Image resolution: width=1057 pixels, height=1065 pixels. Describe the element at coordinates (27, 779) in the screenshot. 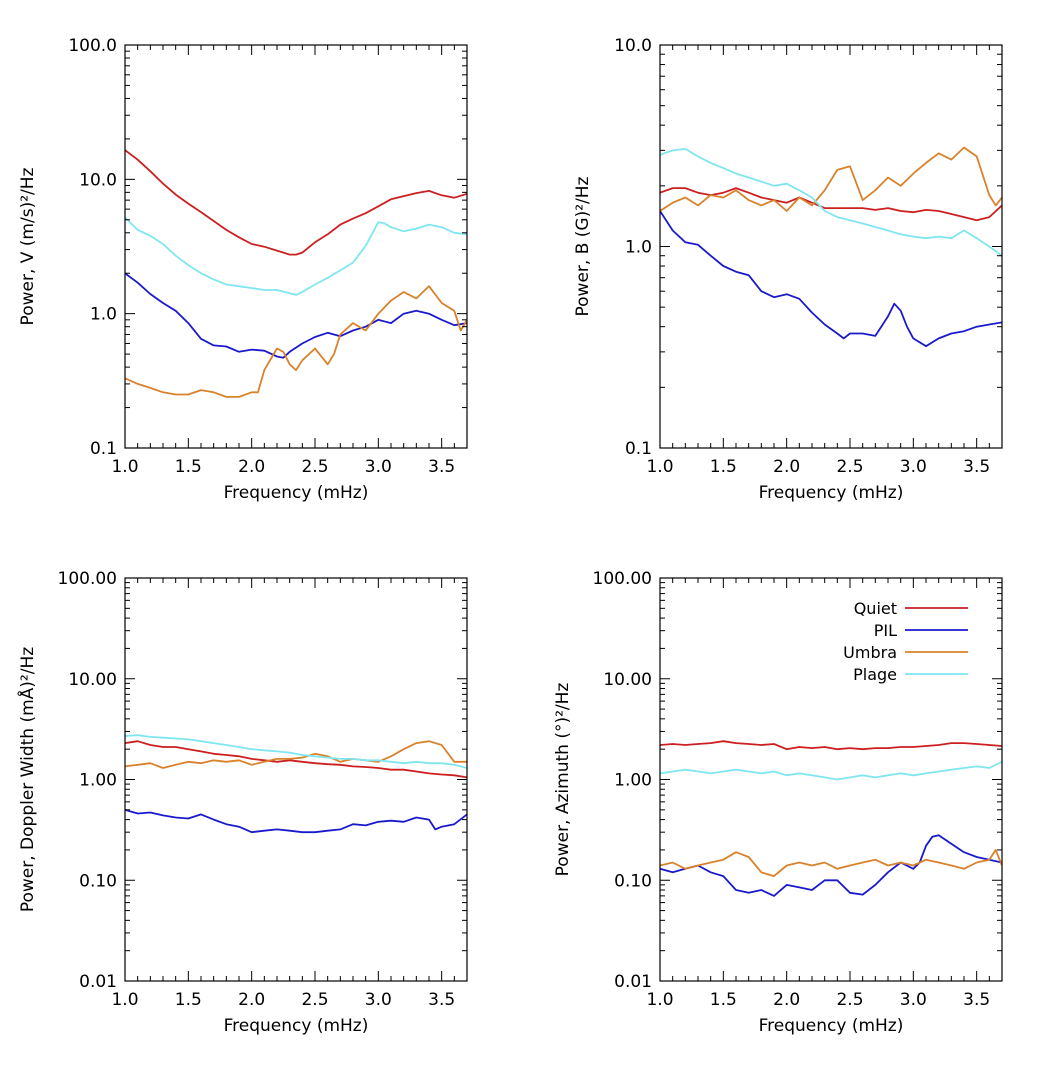

I see `y-axis-title: Power, Doppler Width (mÅ)²/Hz` at that location.